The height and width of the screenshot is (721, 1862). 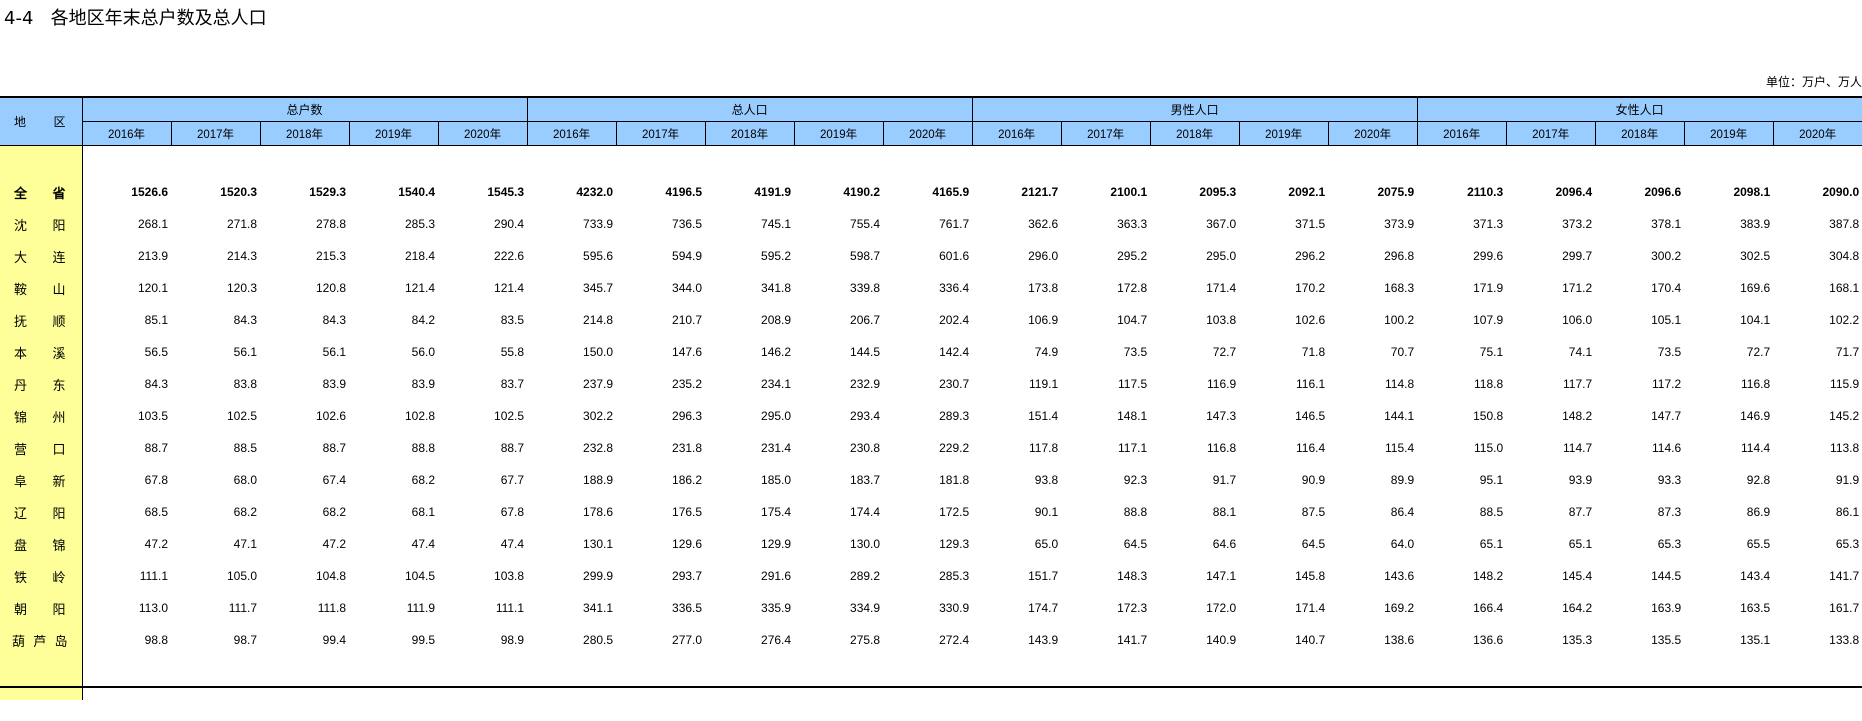 I want to click on year-header: 2019年, so click(x=838, y=133).